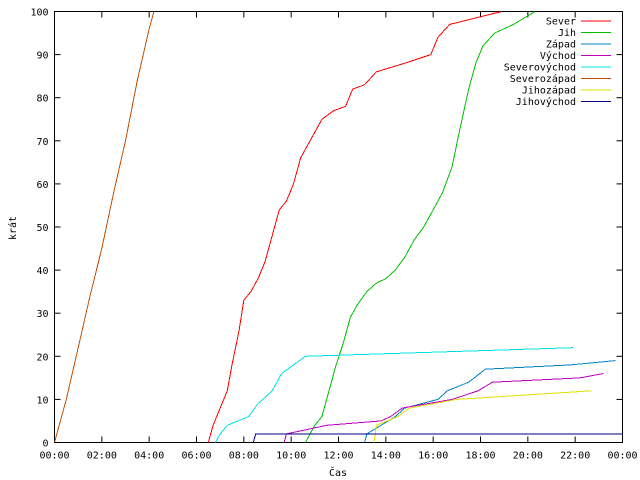  I want to click on y-tick-label: 30, so click(42, 314).